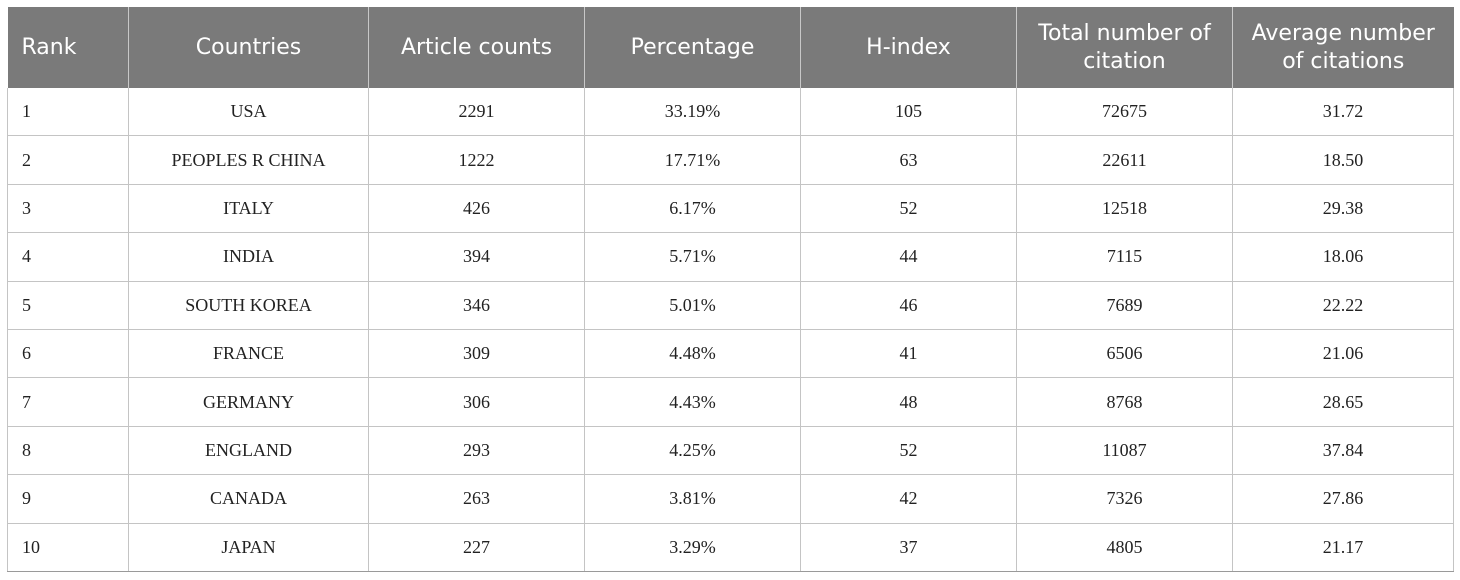 This screenshot has height=580, width=1460. I want to click on cell-total-citations: 7689, so click(1124, 305).